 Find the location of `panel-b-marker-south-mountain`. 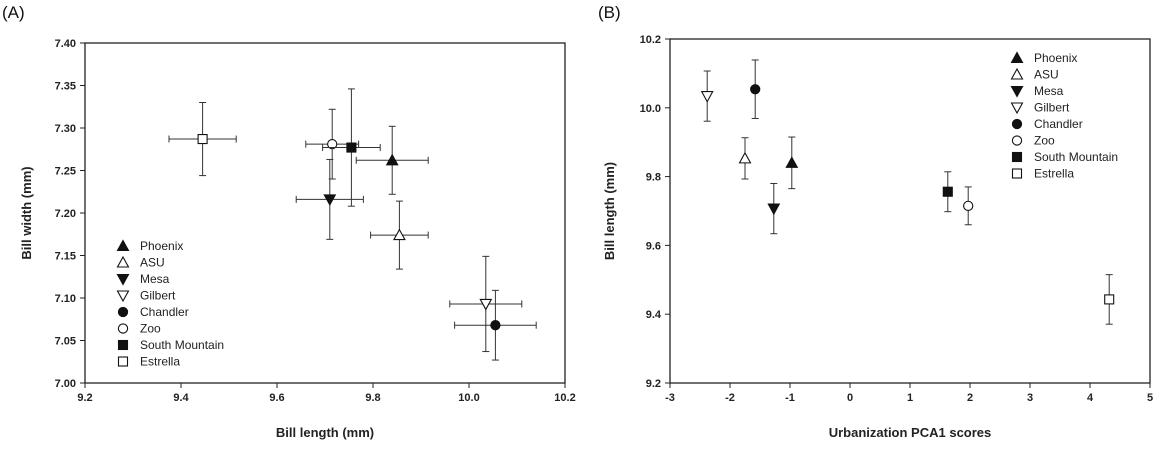

panel-b-marker-south-mountain is located at coordinates (947, 191).